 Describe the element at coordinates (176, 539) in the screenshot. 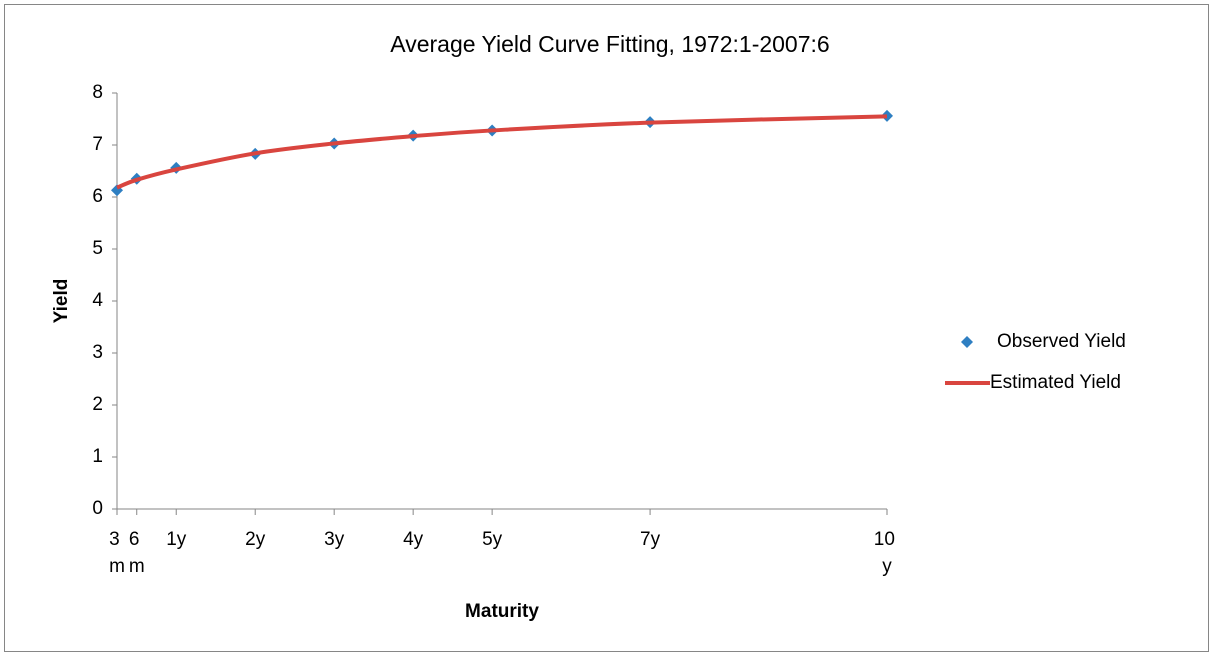

I see `x-tick-label: 1y` at that location.